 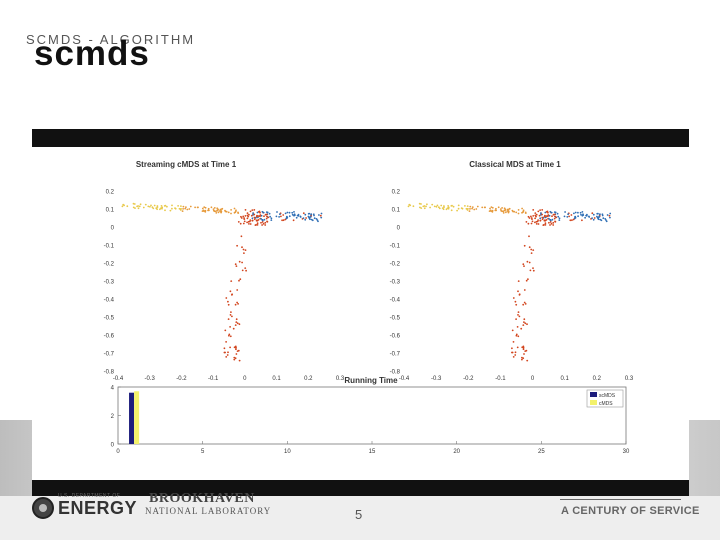 What do you see at coordinates (605, 398) in the screenshot?
I see `running-time-legend: scMDS cMDS` at bounding box center [605, 398].